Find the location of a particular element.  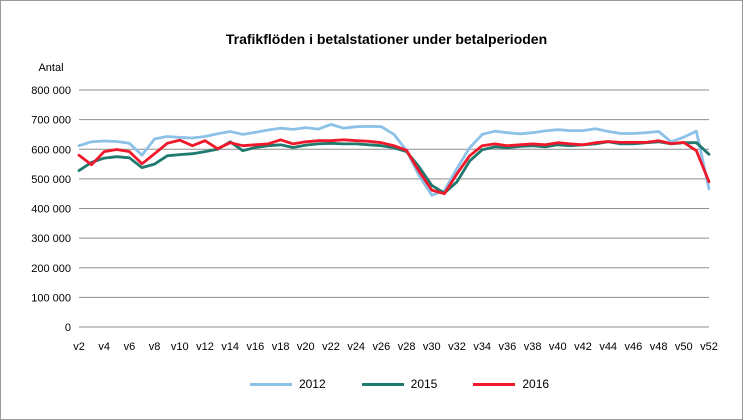

x-tick-label: v20 is located at coordinates (306, 347).